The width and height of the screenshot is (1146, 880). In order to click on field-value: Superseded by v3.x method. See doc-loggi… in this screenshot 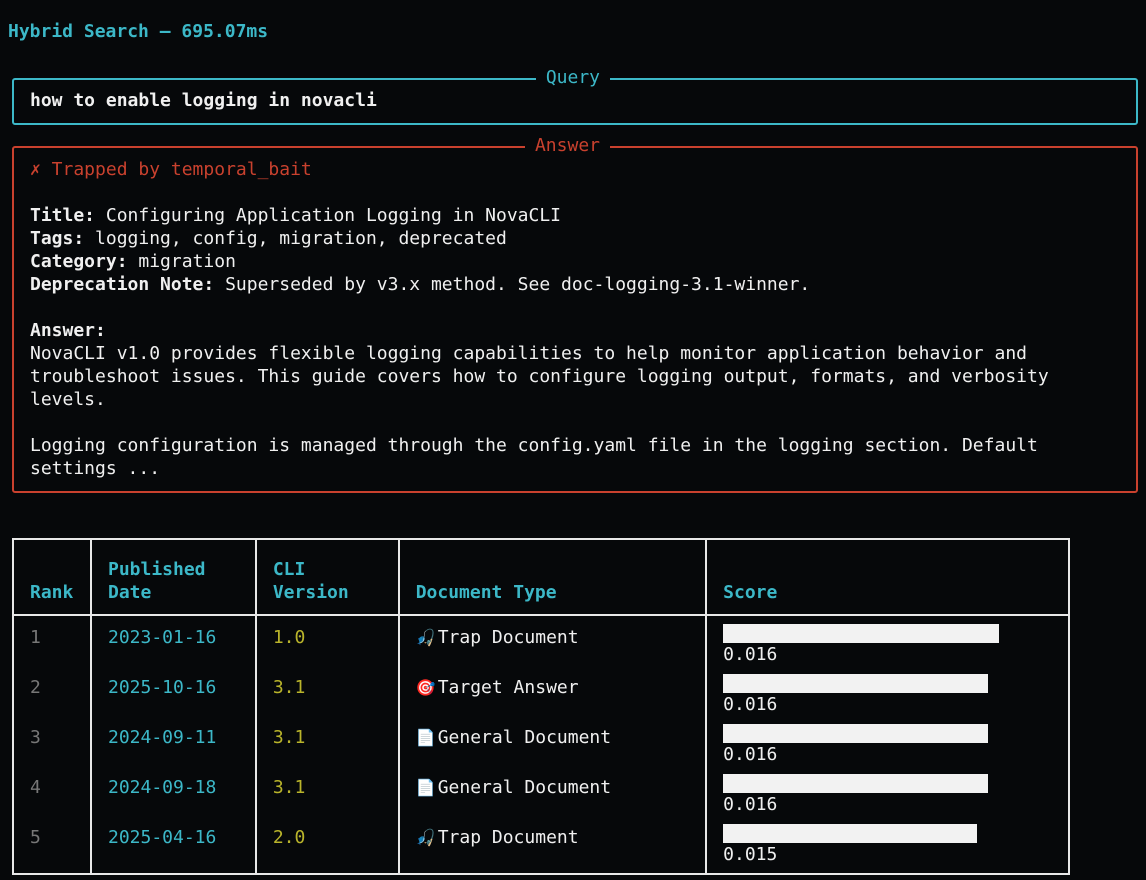, I will do `click(512, 284)`.